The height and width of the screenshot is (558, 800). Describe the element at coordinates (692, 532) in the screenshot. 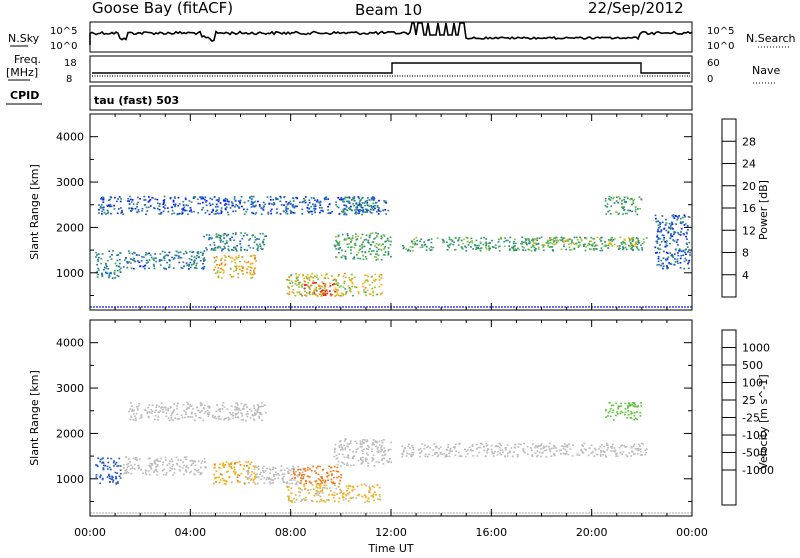

I see `x-tick-label: 00:00` at that location.